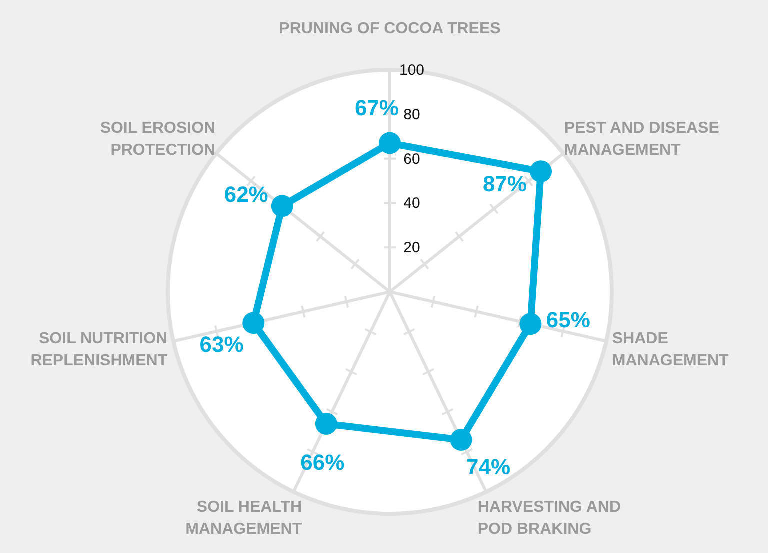  What do you see at coordinates (412, 248) in the screenshot?
I see `y-tick-label: 20` at bounding box center [412, 248].